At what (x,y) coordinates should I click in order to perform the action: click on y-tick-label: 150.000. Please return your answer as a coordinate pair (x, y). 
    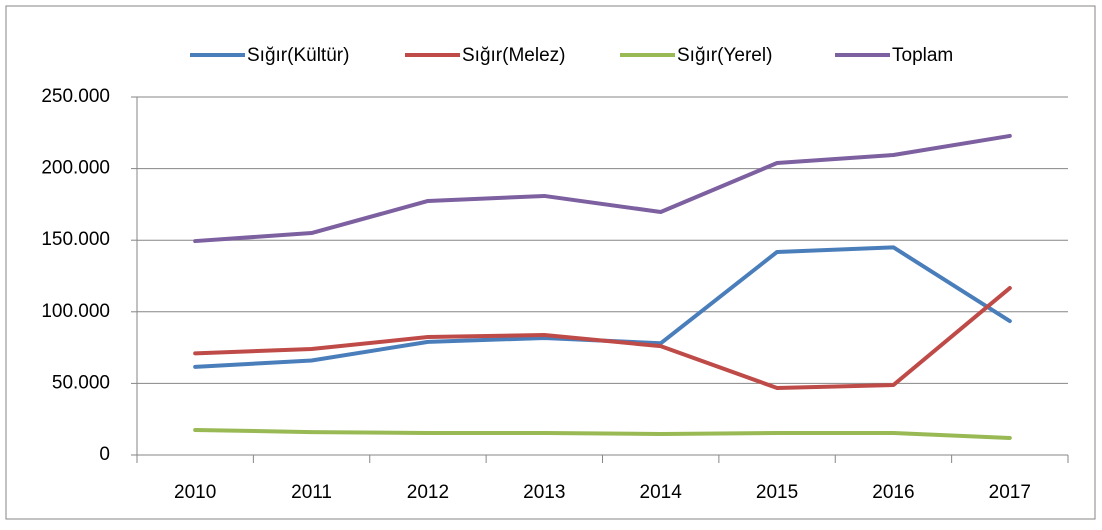
    Looking at the image, I should click on (75, 239).